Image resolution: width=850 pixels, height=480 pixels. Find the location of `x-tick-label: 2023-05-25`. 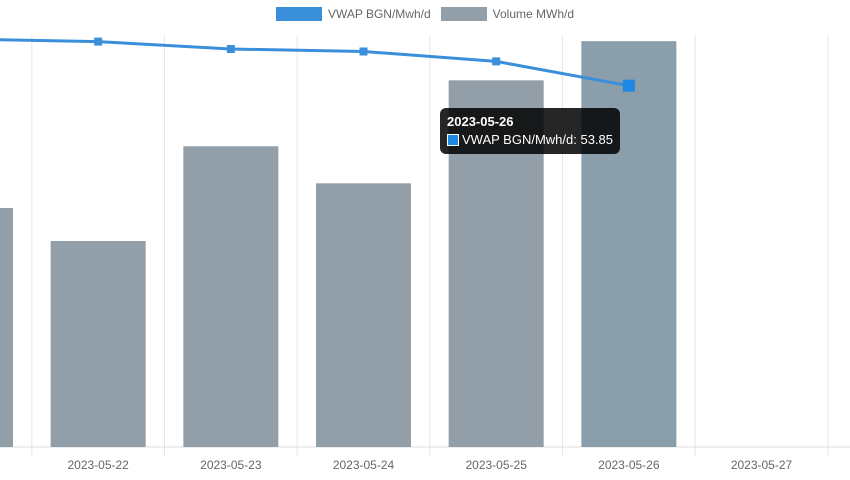

x-tick-label: 2023-05-25 is located at coordinates (496, 465).